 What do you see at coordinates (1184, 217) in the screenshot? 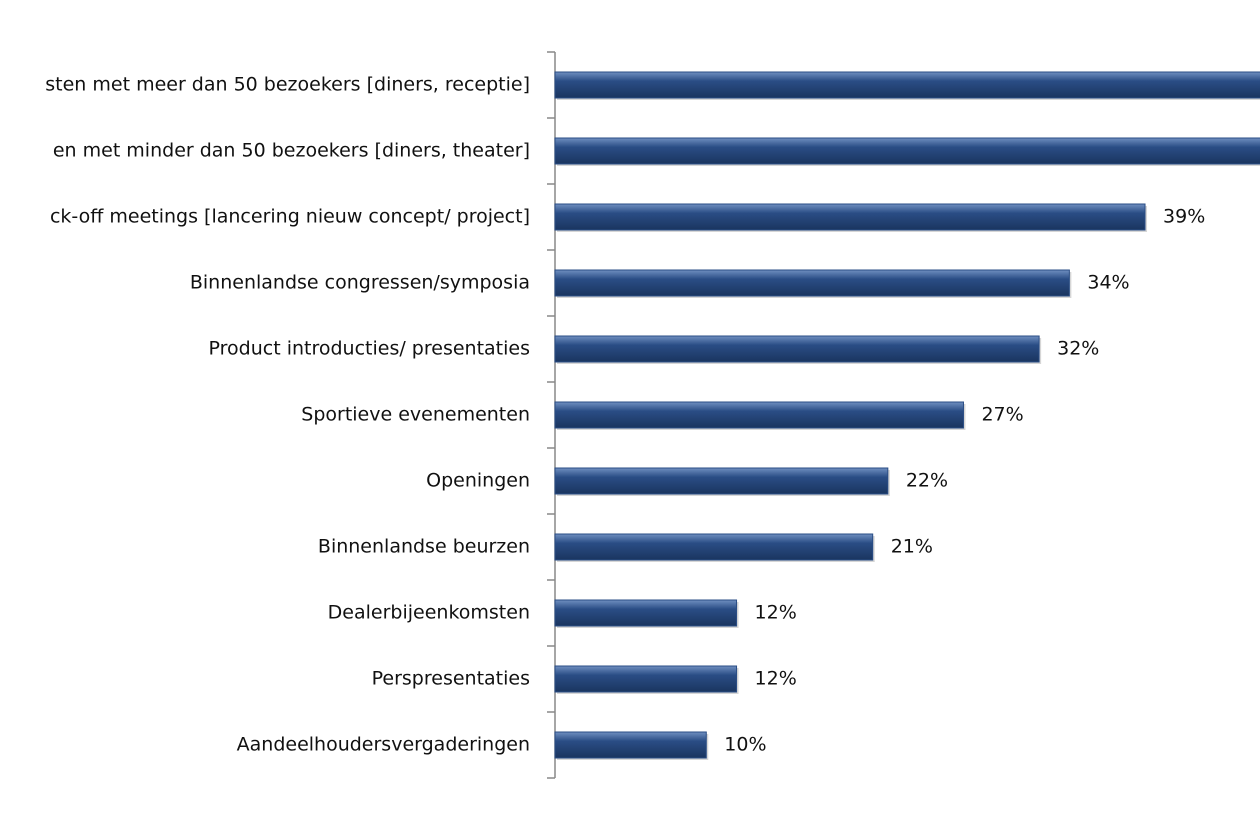
I see `value-label: 39%` at bounding box center [1184, 217].